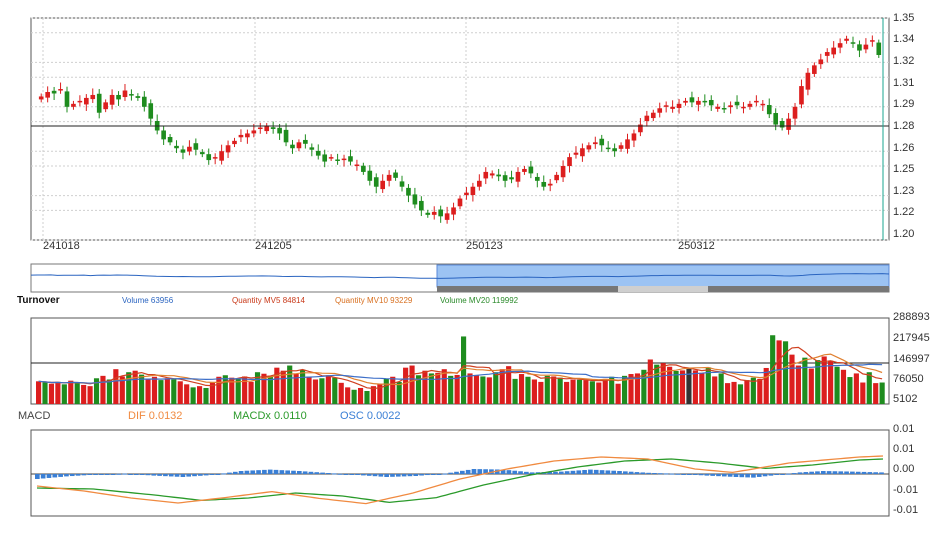  I want to click on navigator-selected-range, so click(663, 276).